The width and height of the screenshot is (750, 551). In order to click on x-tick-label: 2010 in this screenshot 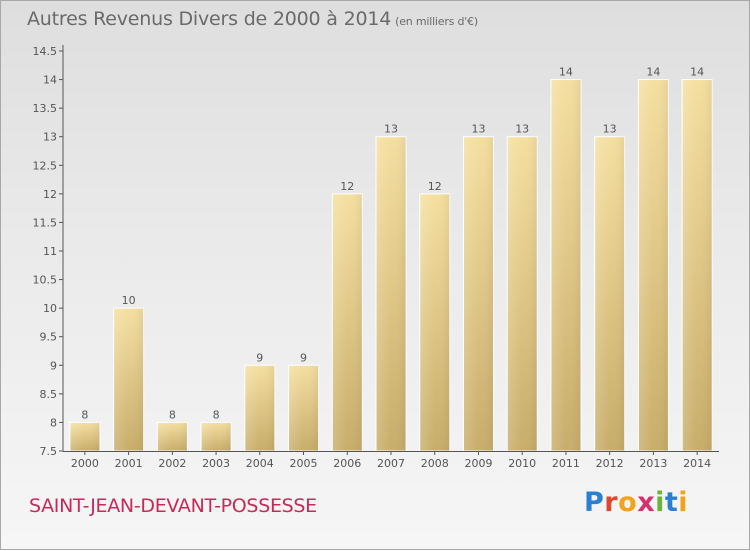, I will do `click(522, 463)`.